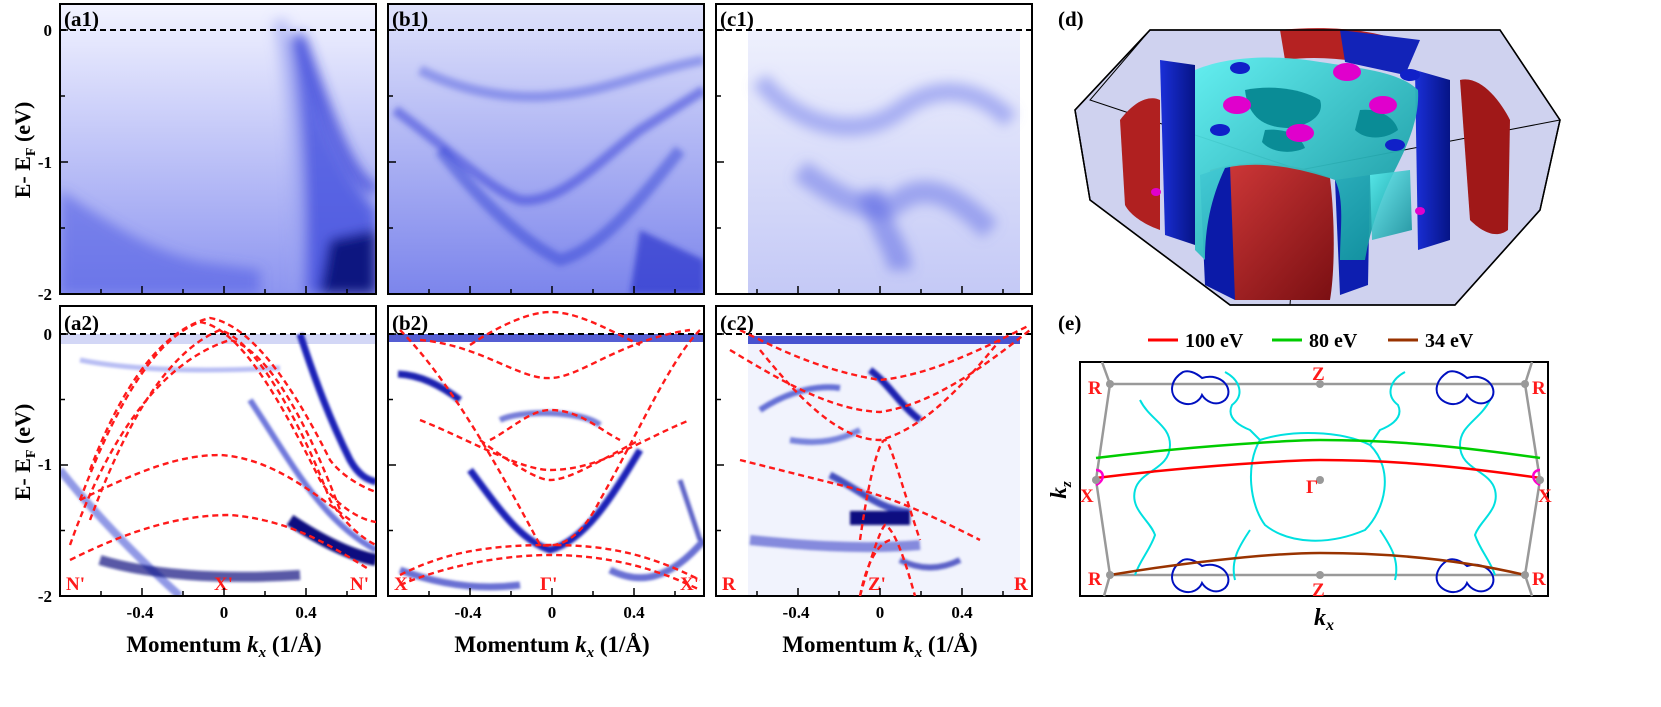 The image size is (1661, 707). I want to click on fs-label-z-bottom: Z, so click(1318, 590).